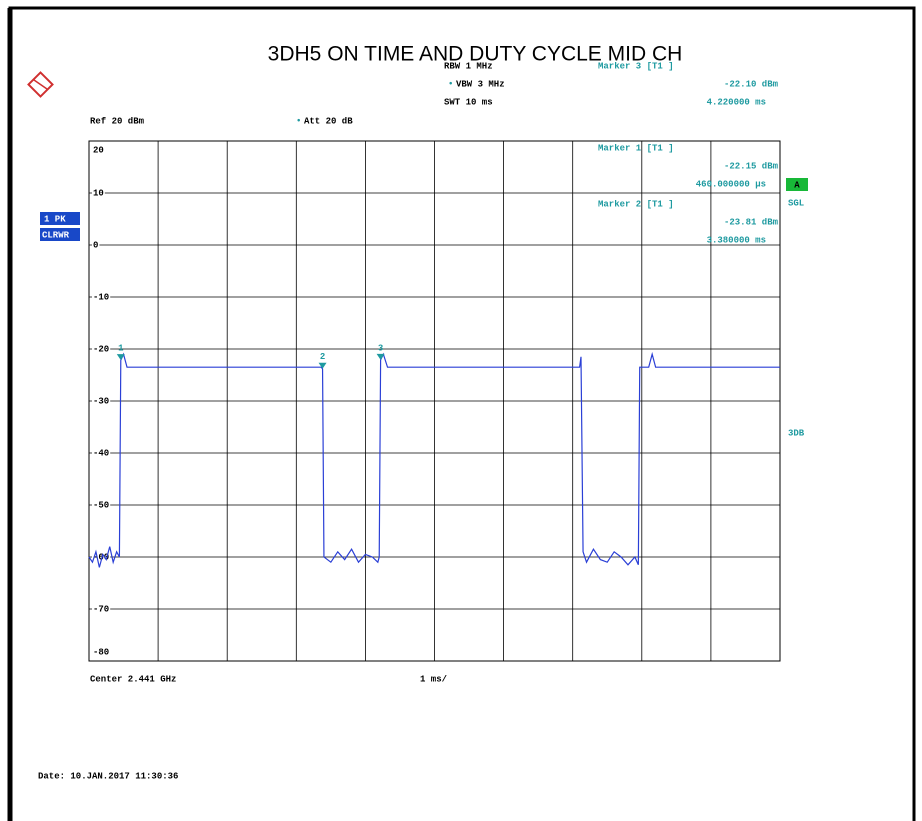 Image resolution: width=922 pixels, height=821 pixels. I want to click on attenuation: Att 20 dB, so click(328, 121).